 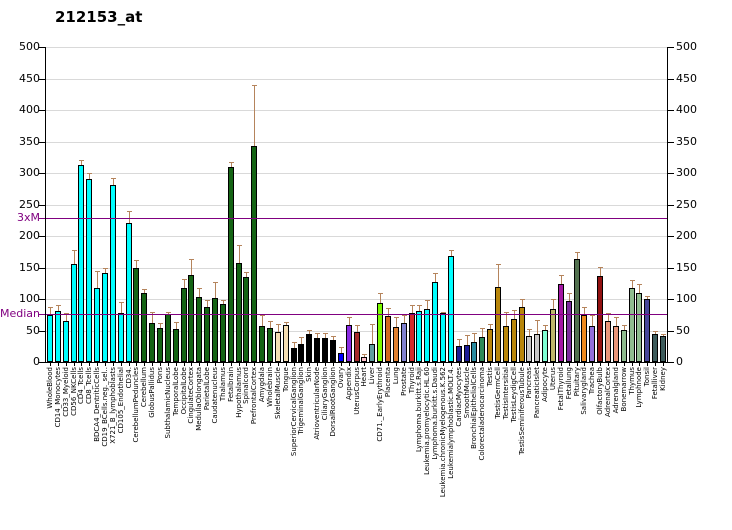 What do you see at coordinates (356, 362) in the screenshot?
I see `x-axis` at bounding box center [356, 362].